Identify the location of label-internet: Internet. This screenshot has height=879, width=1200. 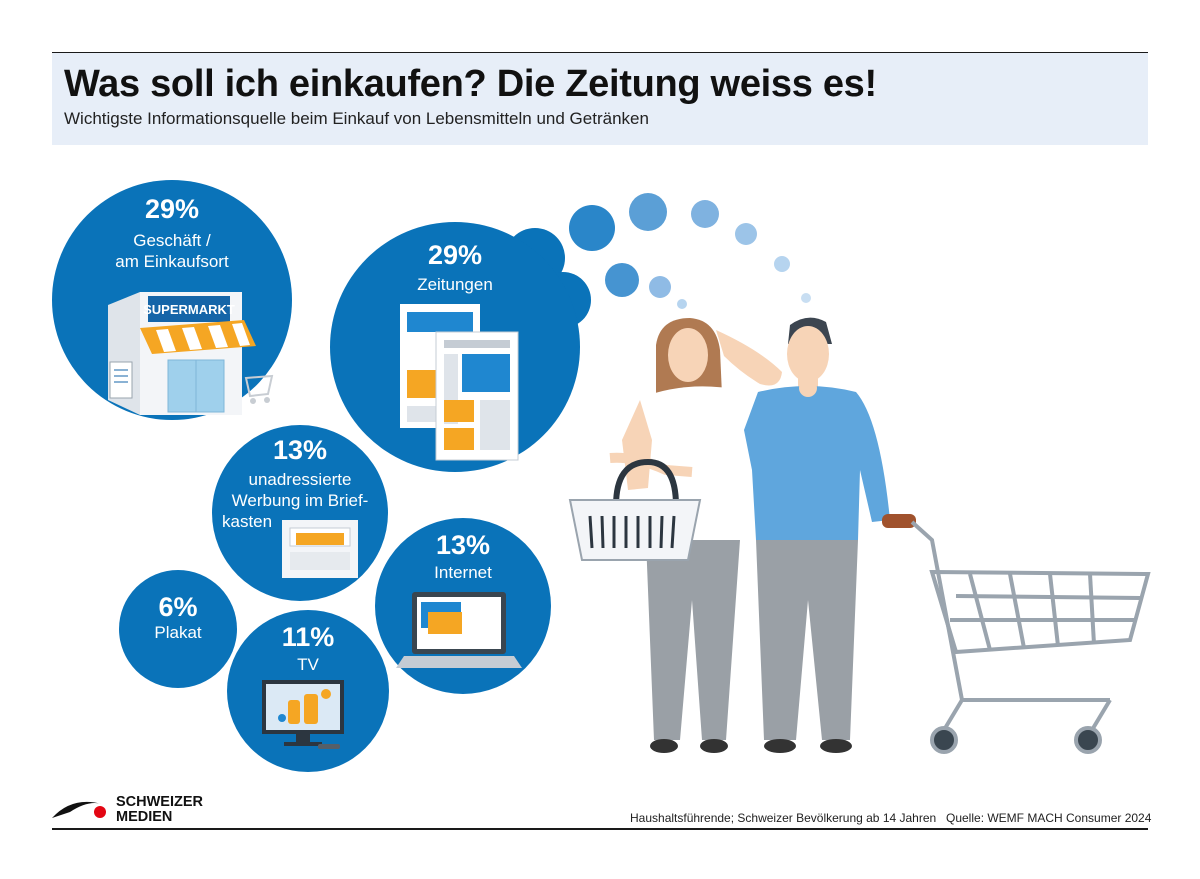
(463, 572).